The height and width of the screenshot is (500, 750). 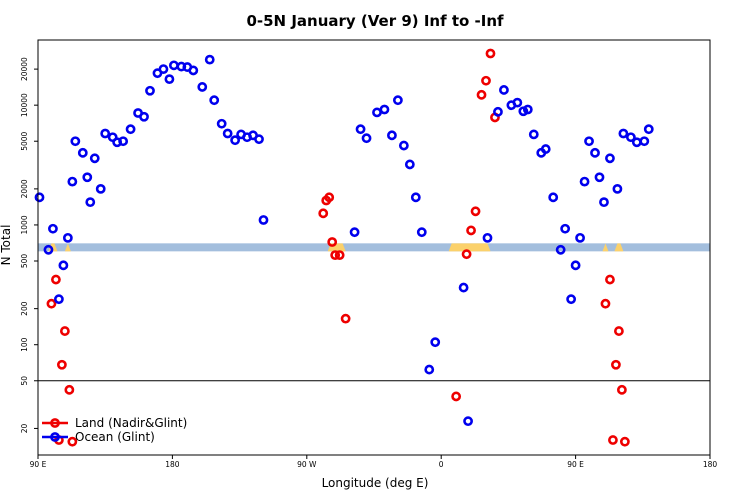 What do you see at coordinates (24, 188) in the screenshot?
I see `y-tick-label: 2000` at bounding box center [24, 188].